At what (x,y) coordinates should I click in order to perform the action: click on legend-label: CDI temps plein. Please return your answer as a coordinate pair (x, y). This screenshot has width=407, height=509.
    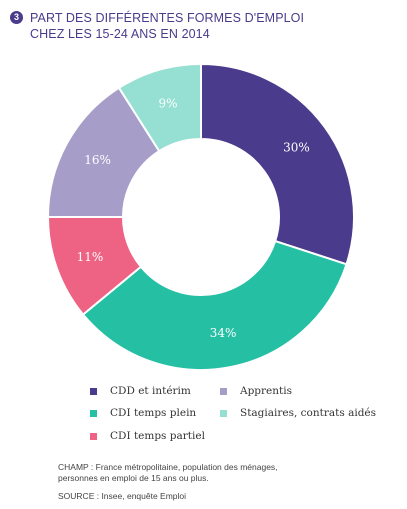
    Looking at the image, I should click on (153, 413).